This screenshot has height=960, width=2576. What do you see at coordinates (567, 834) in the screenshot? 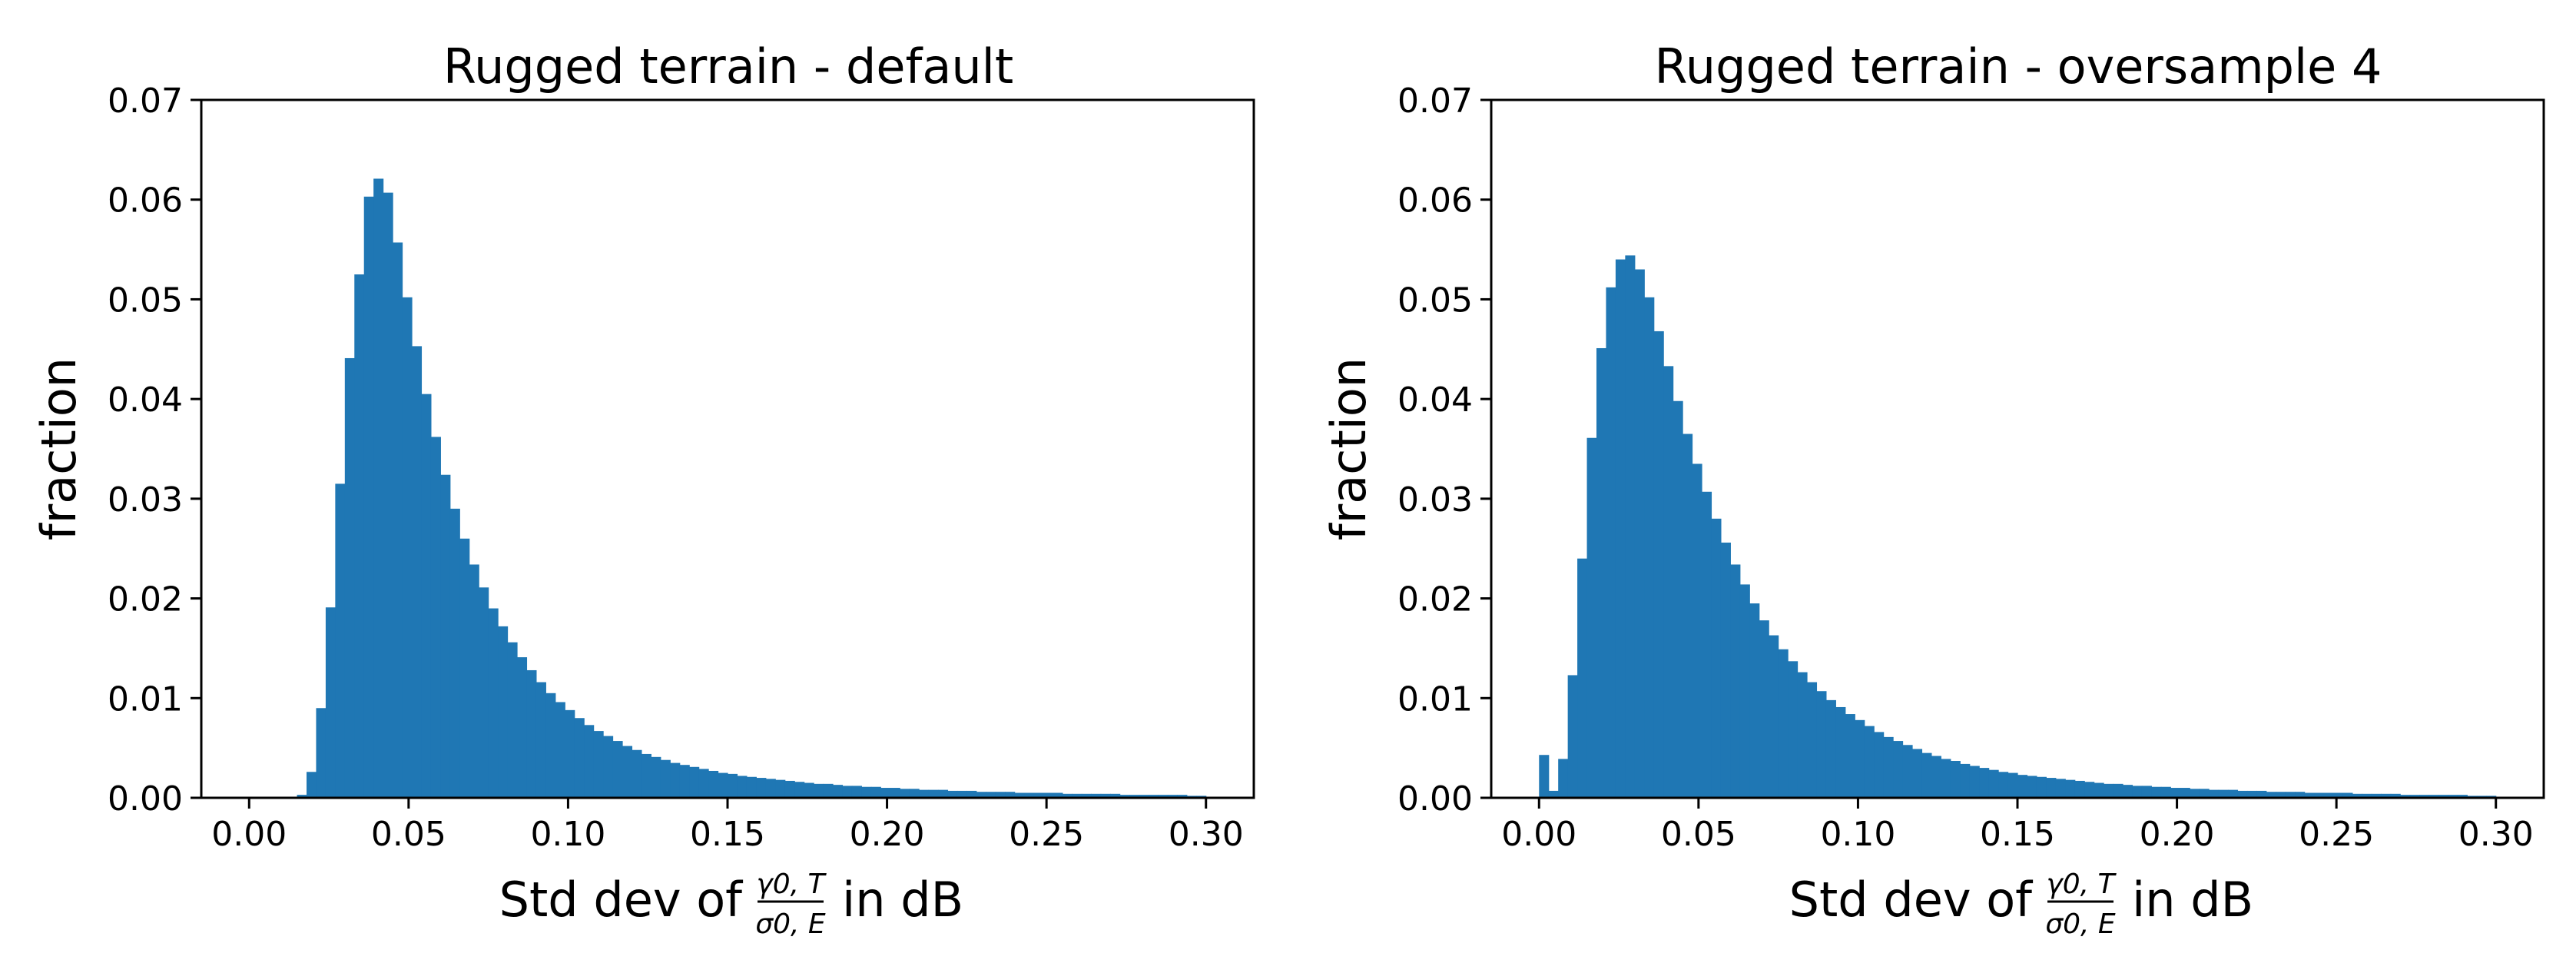
I see `x-tick-label: 0.10` at bounding box center [567, 834].